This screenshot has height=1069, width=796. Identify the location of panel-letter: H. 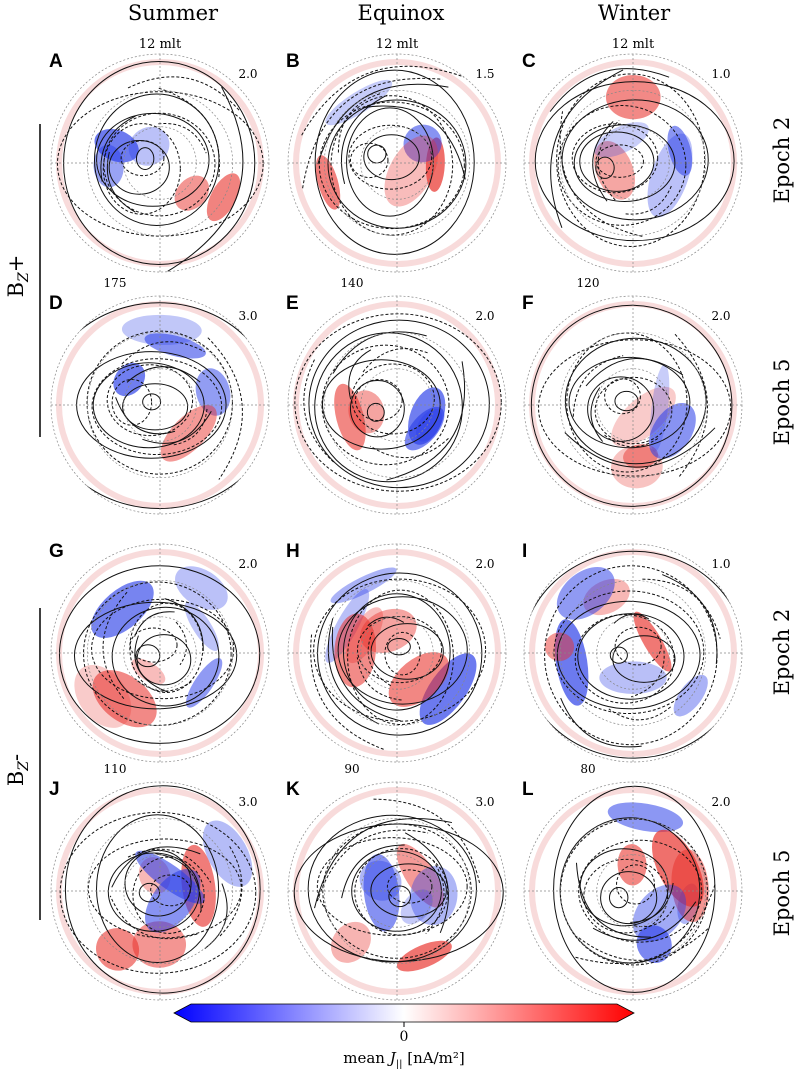
(293, 551).